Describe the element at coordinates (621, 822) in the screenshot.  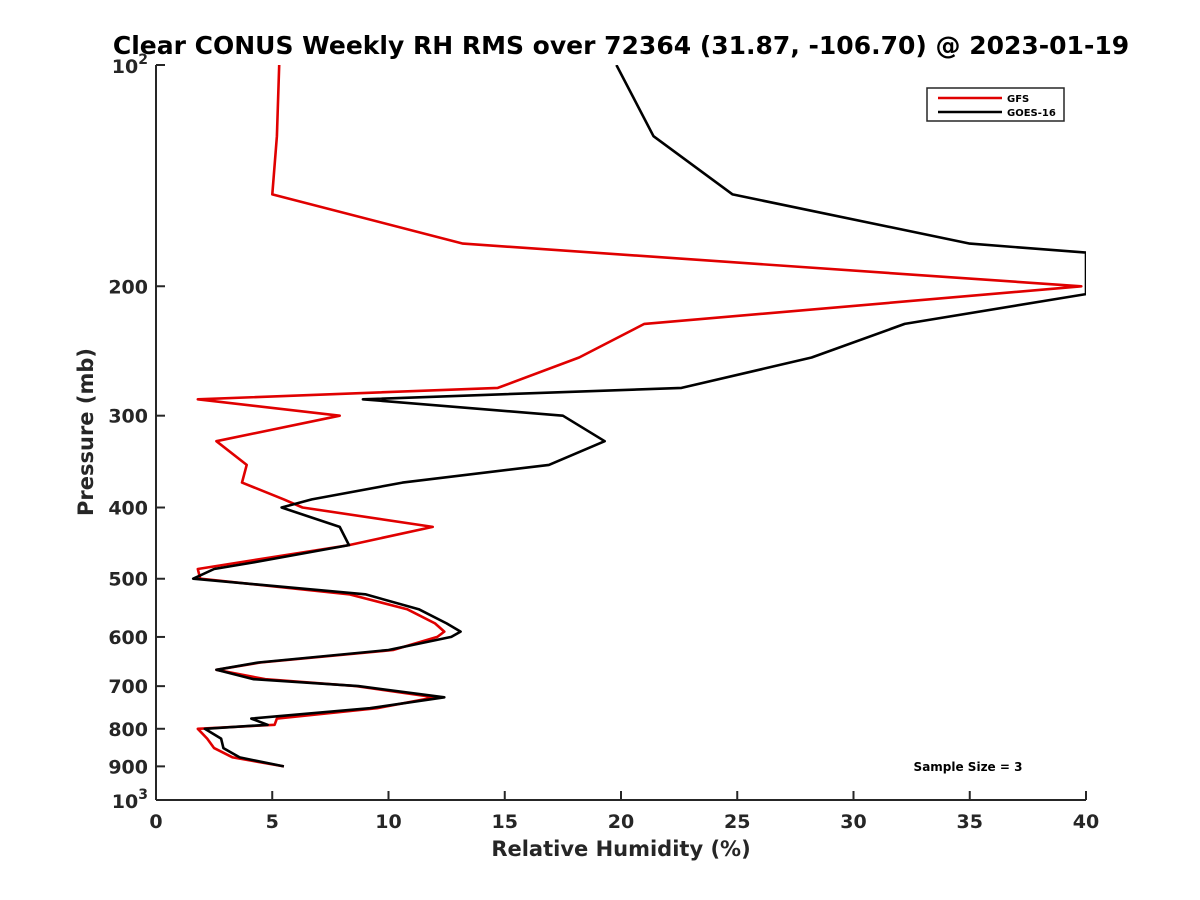
I see `x-tick-label: 20` at that location.